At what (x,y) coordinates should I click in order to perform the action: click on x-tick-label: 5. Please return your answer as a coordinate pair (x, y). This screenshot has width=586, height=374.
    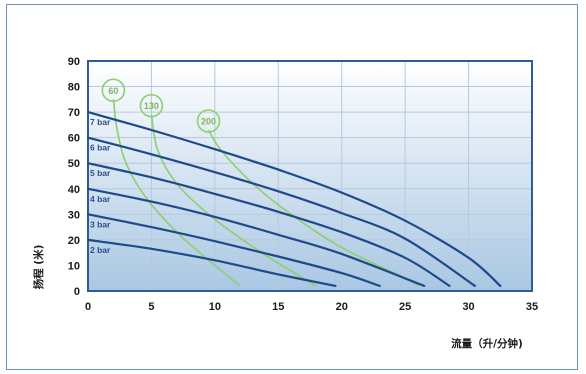
    Looking at the image, I should click on (151, 307).